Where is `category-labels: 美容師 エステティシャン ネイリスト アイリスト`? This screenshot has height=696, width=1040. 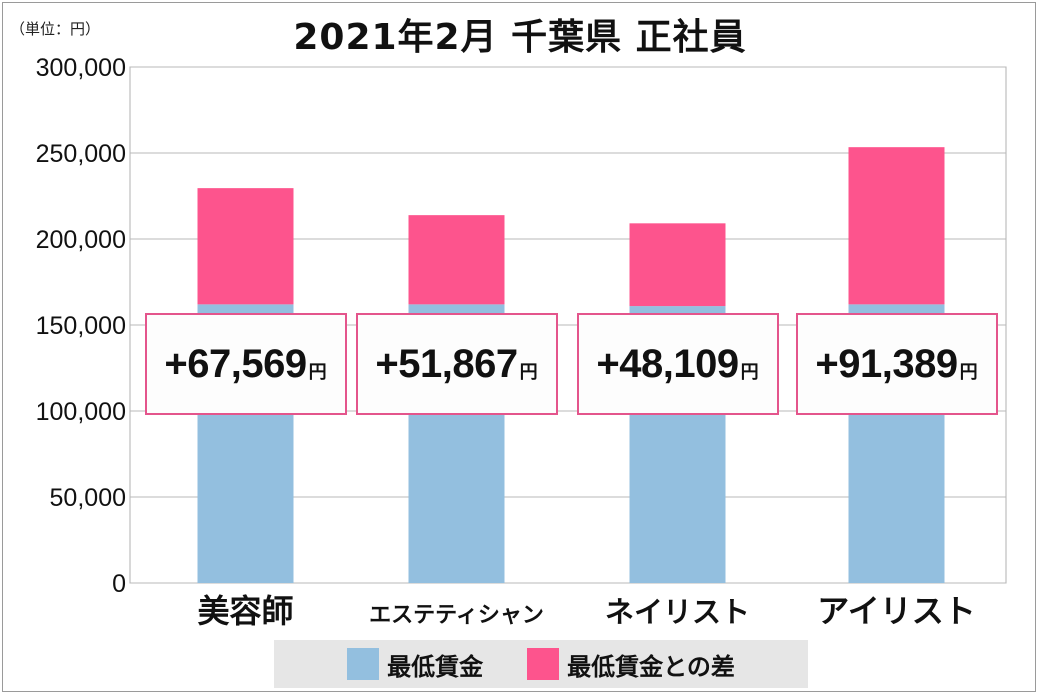
category-labels: 美容師 エステティシャン ネイリスト アイリスト is located at coordinates (586, 611).